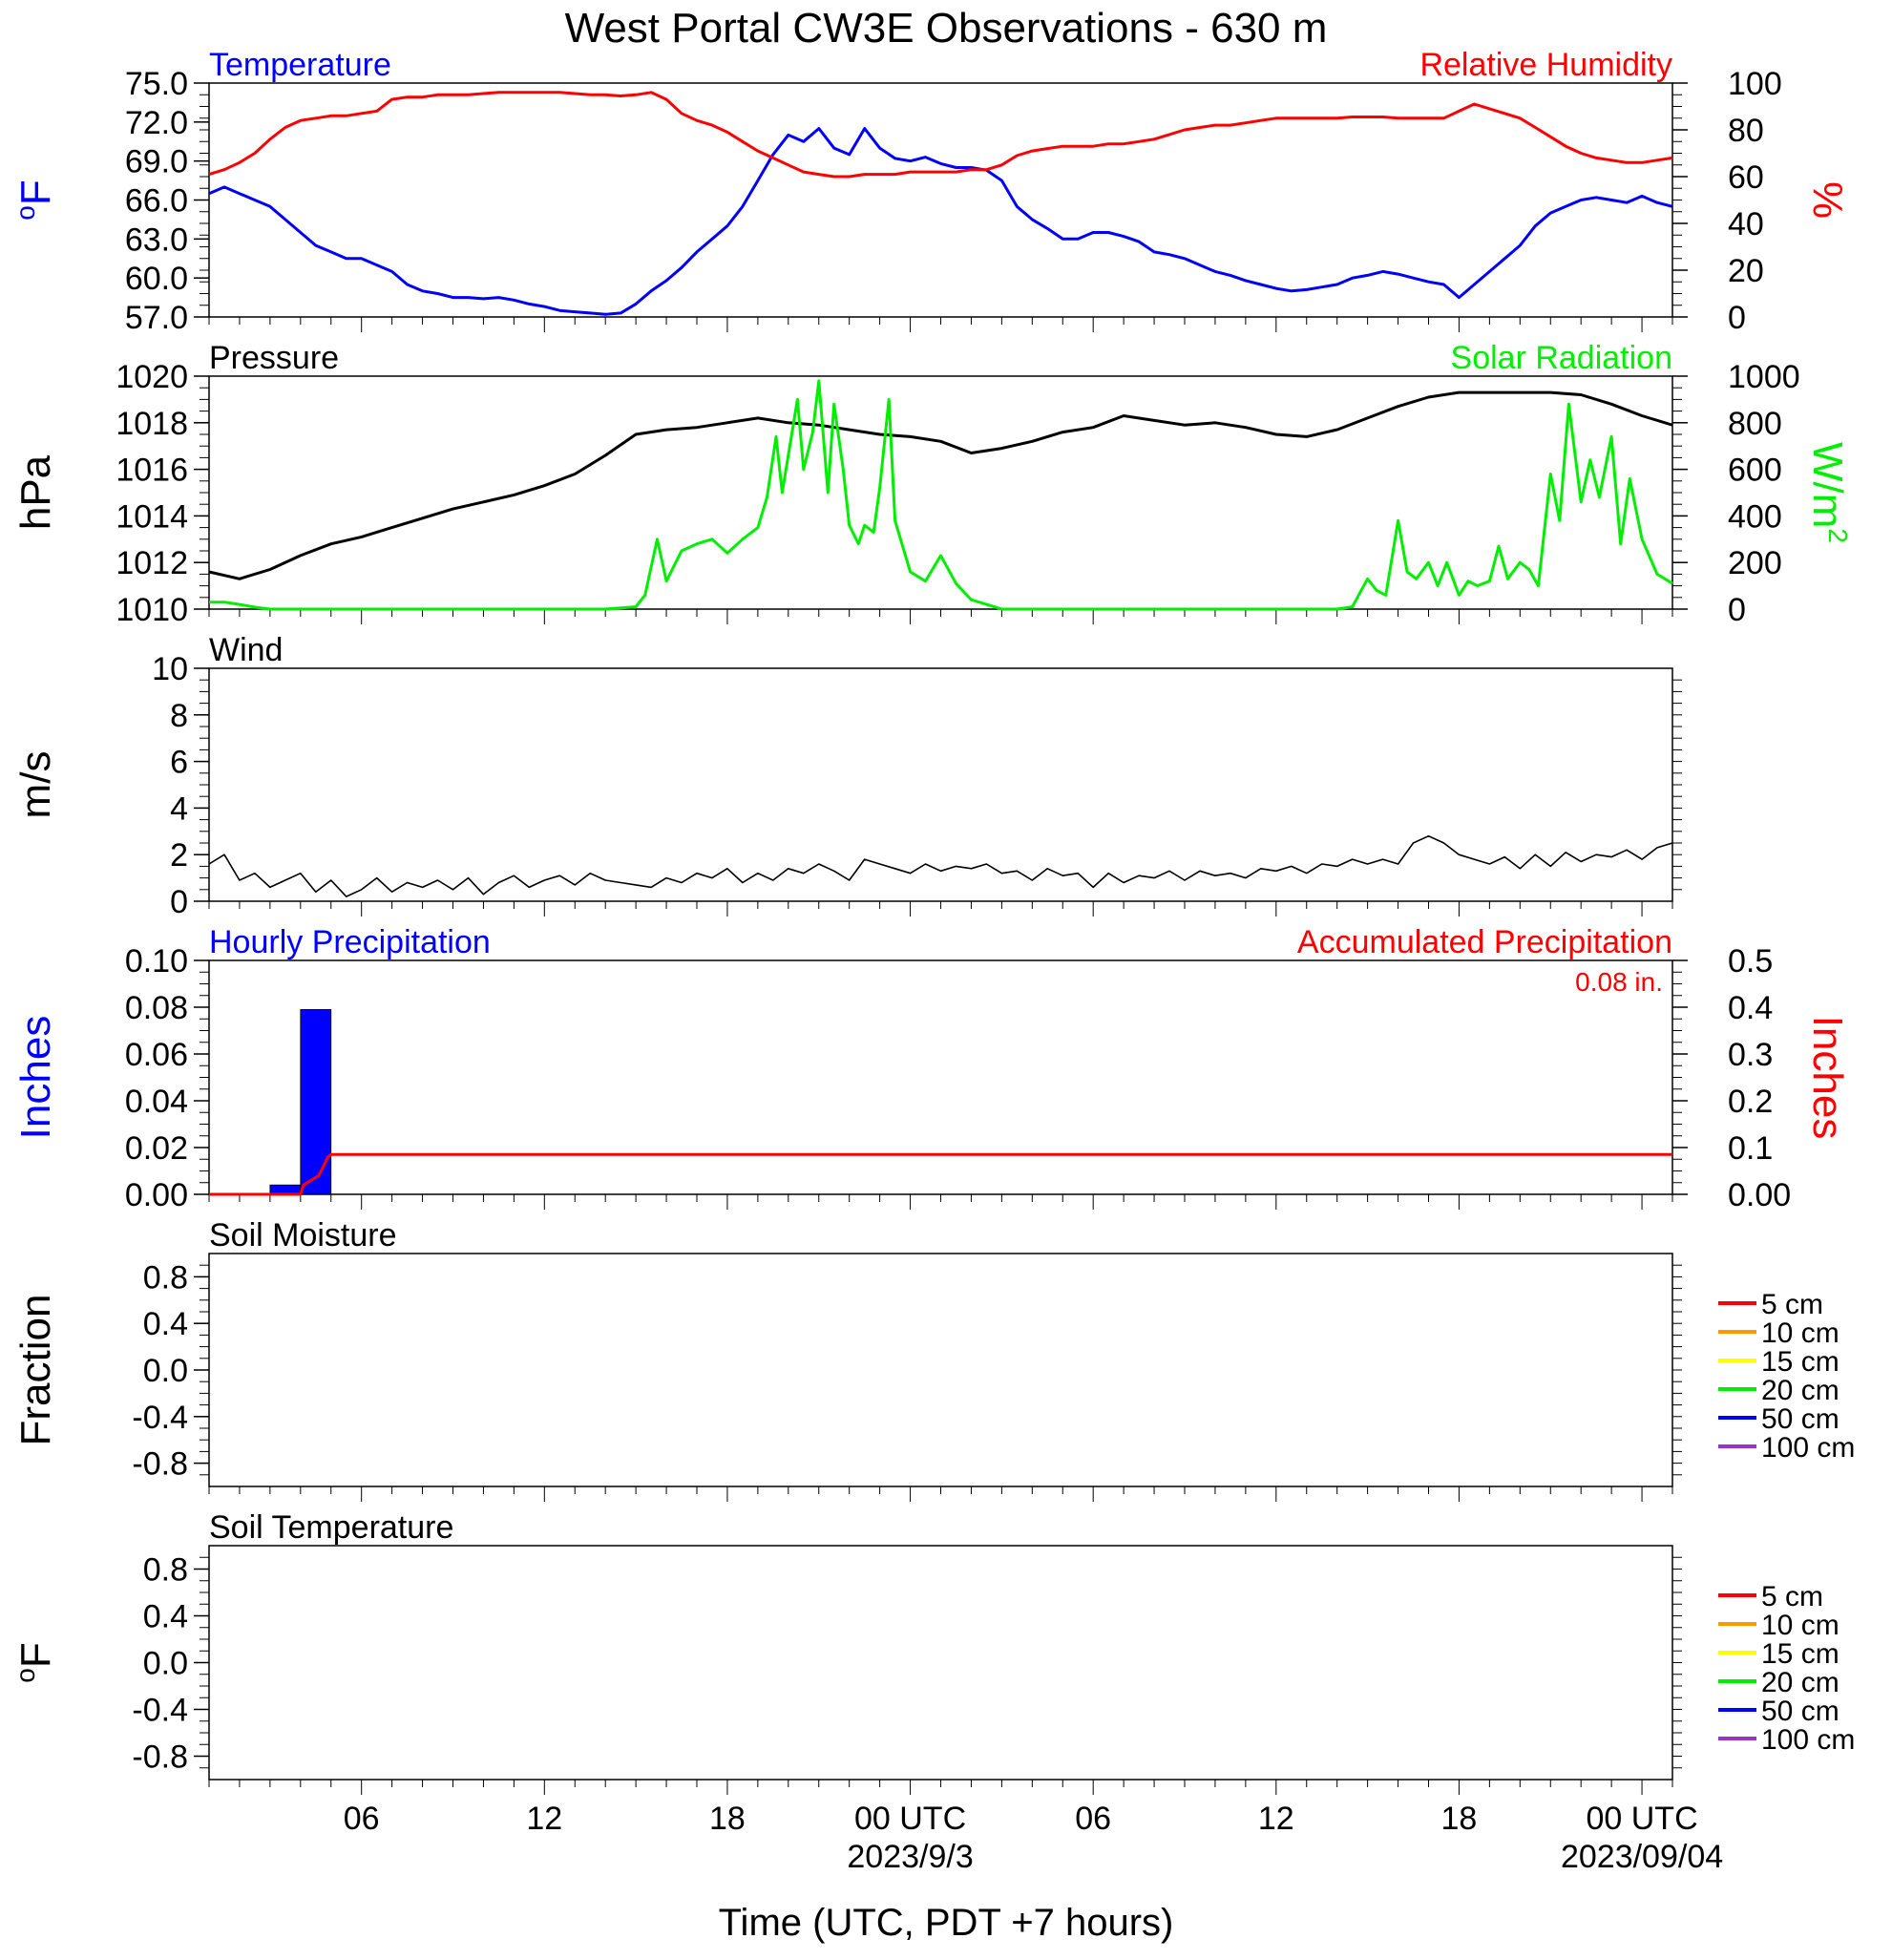 This screenshot has height=1960, width=1892. I want to click on y-axis-label-right: %, so click(1827, 200).